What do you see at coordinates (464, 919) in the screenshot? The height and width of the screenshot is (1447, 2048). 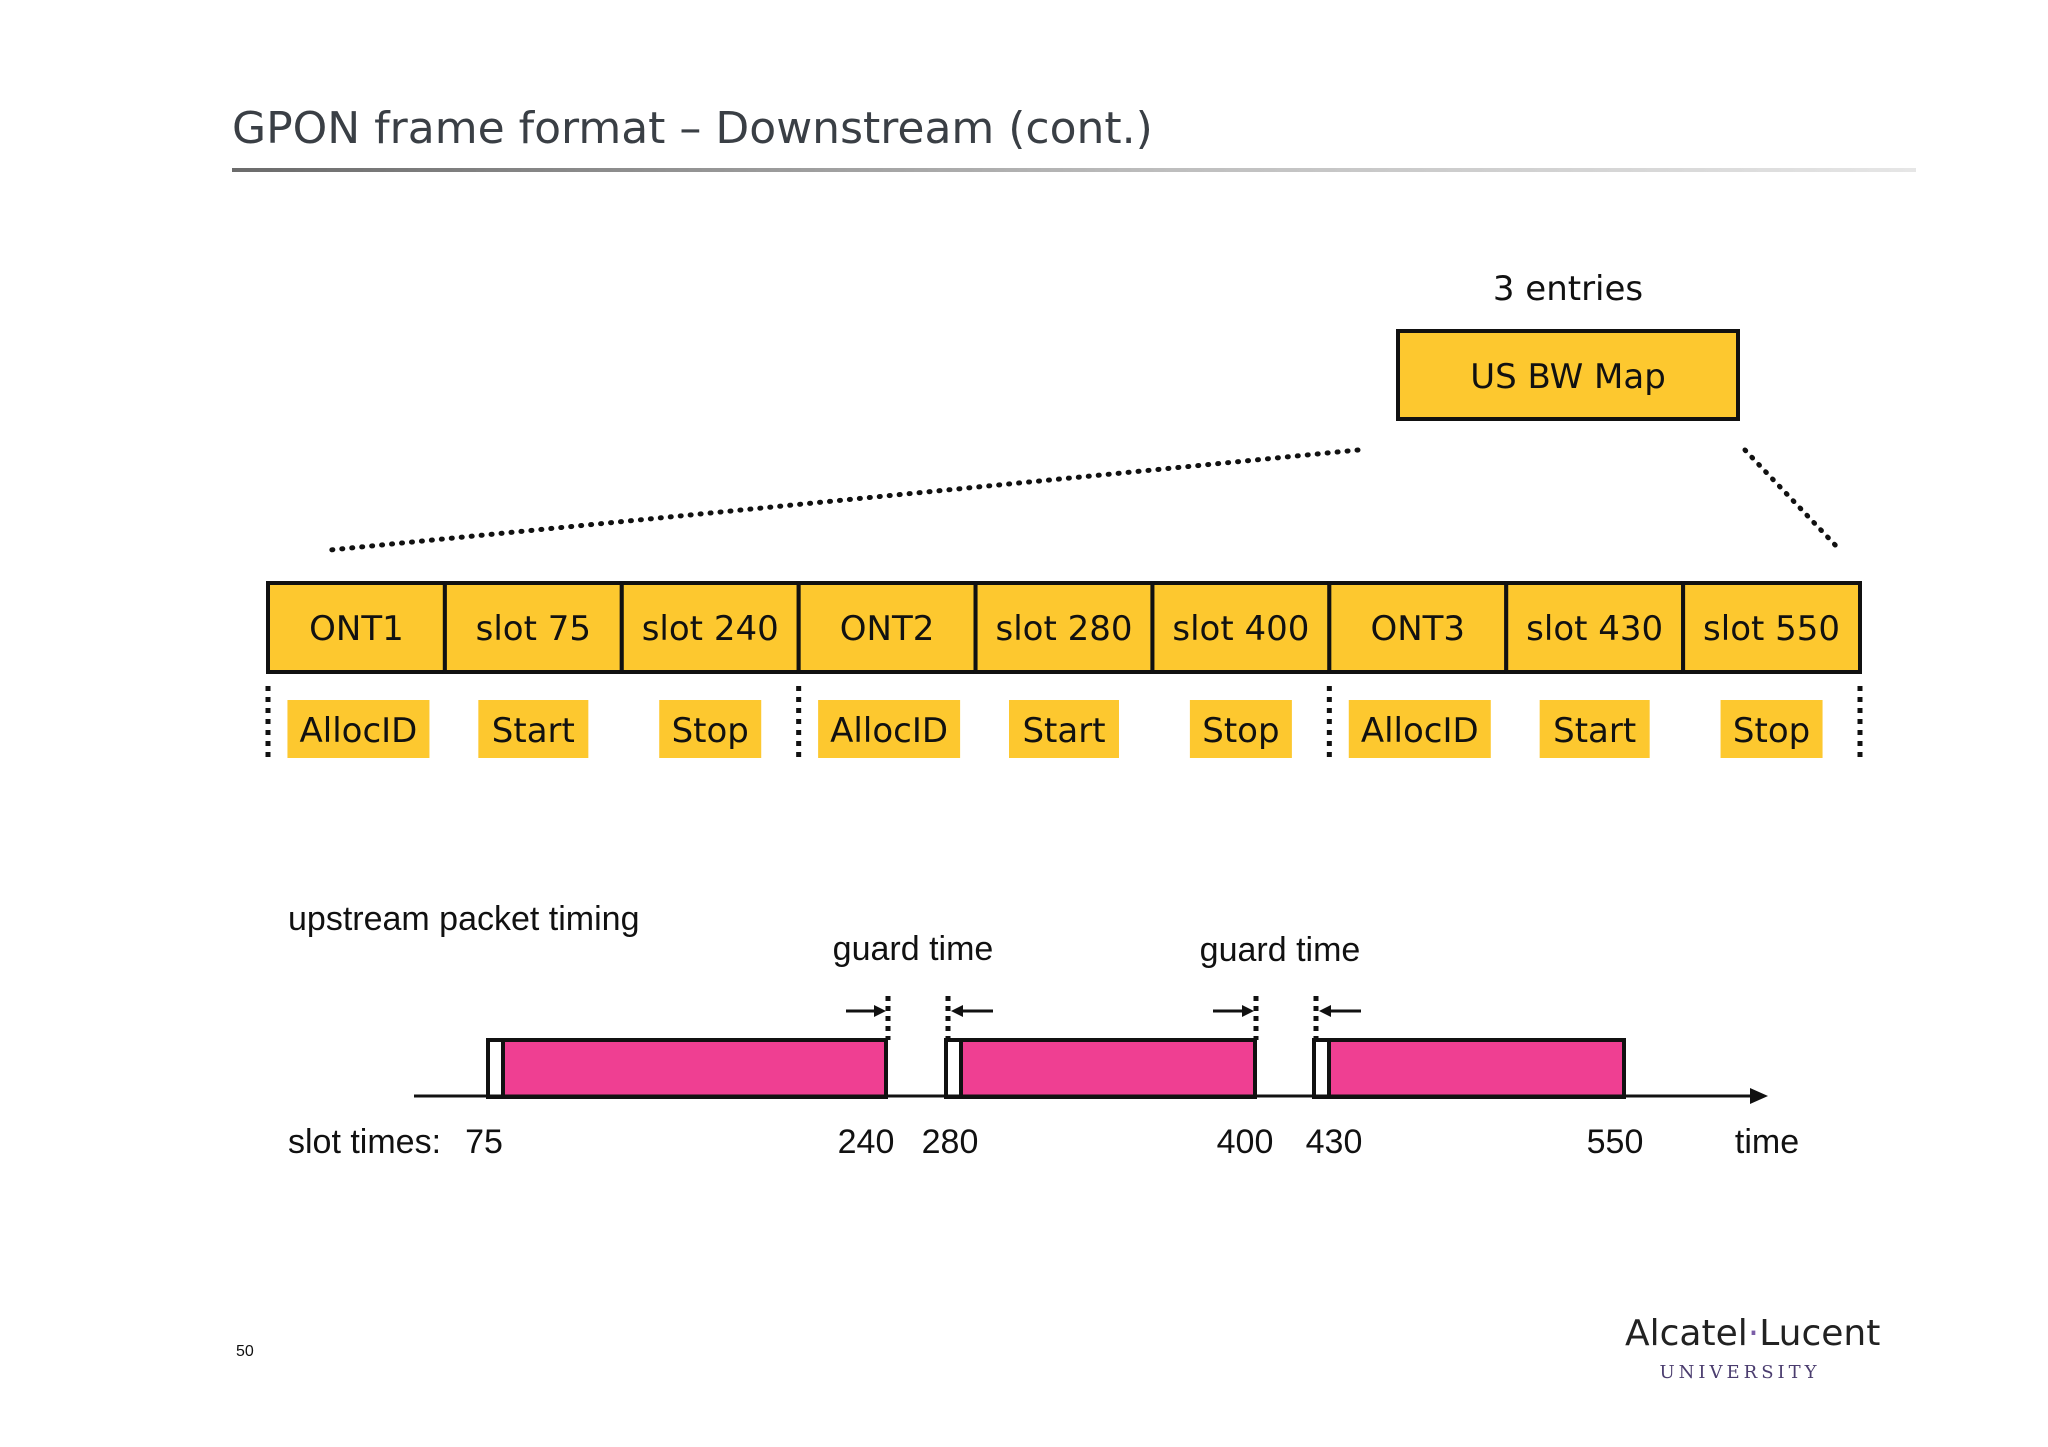 I see `timing-label: upstream packet timing` at bounding box center [464, 919].